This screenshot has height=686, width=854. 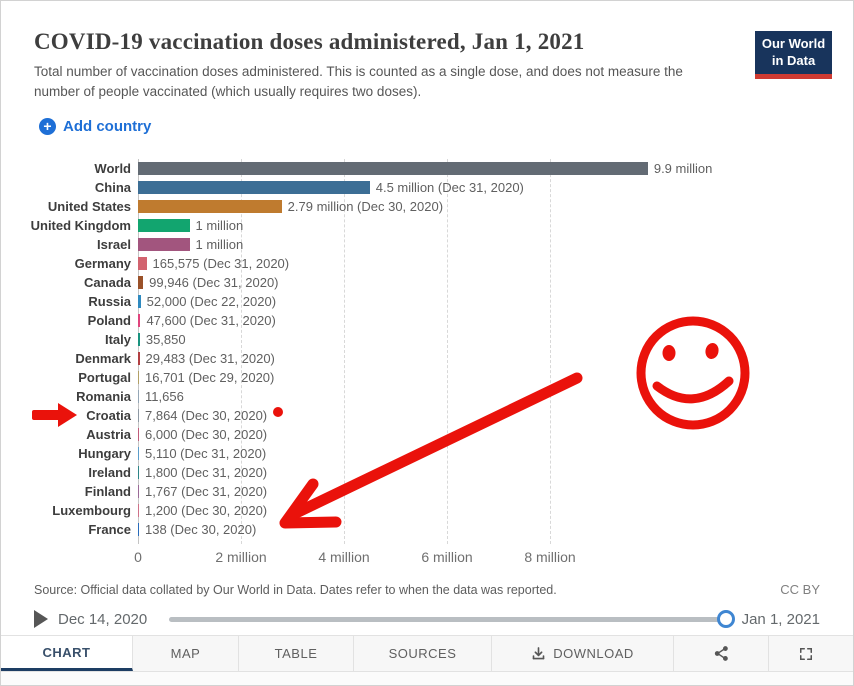 What do you see at coordinates (780, 619) in the screenshot?
I see `timeline-end-date: Jan 1, 2021` at bounding box center [780, 619].